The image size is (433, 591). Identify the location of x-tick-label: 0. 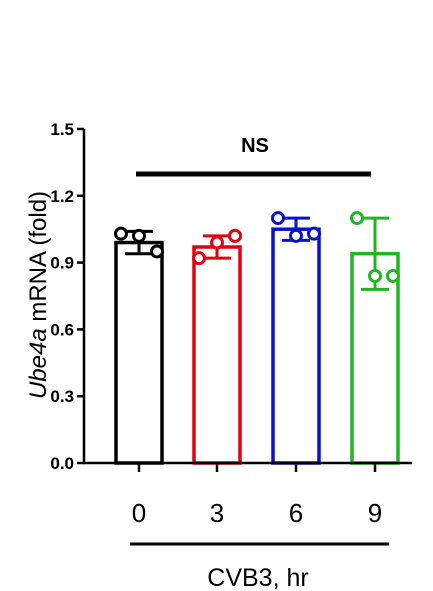
(139, 513).